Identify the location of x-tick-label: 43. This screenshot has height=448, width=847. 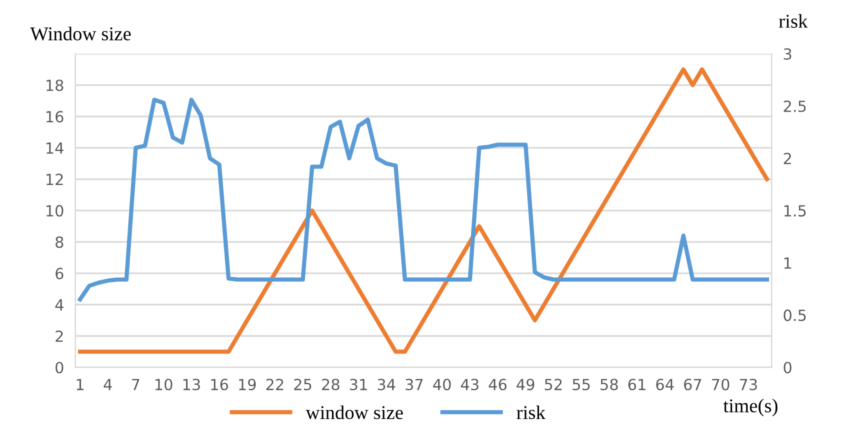
(469, 384).